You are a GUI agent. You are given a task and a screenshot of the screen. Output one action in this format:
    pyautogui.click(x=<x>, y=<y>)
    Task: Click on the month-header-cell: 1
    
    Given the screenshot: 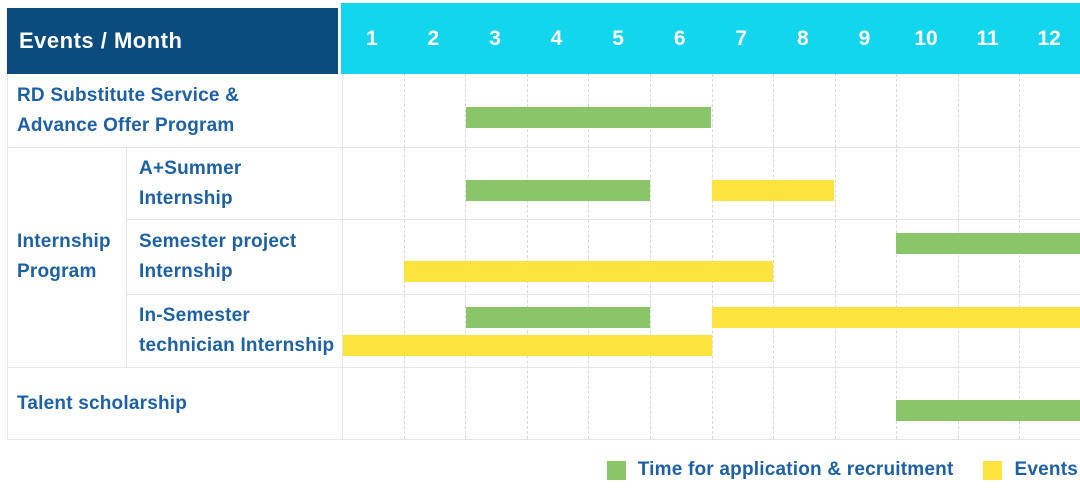 What is the action you would take?
    pyautogui.click(x=371, y=38)
    